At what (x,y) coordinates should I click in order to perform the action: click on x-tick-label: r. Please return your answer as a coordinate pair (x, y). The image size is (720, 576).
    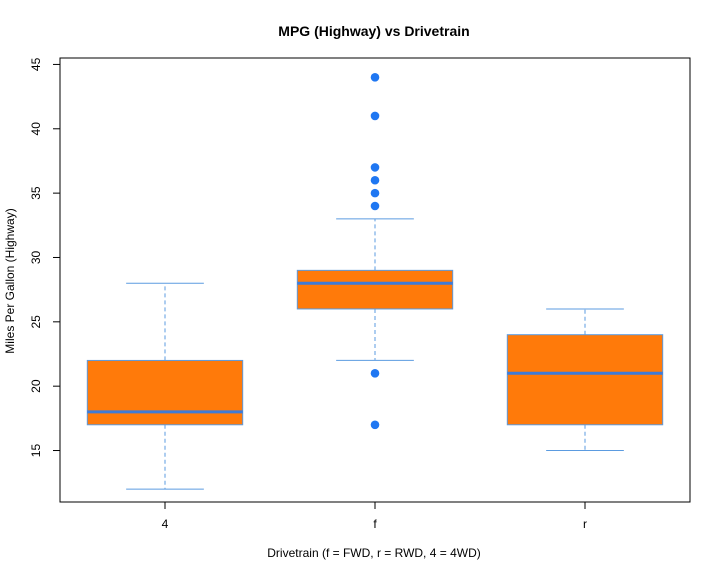
    Looking at the image, I should click on (585, 524).